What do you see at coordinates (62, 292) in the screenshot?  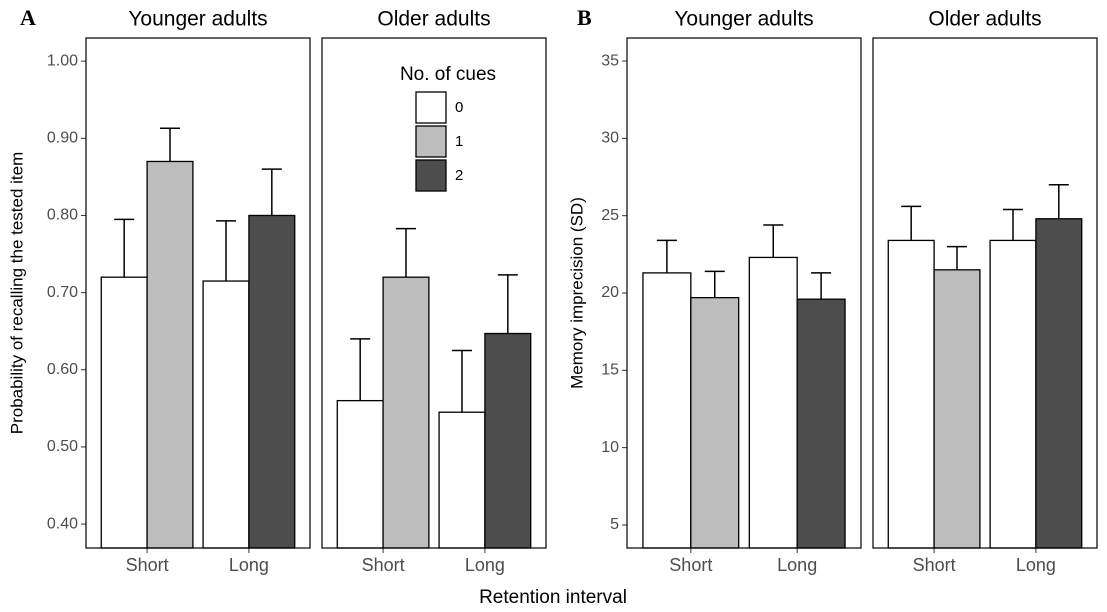 I see `y-tick-label: 0.70` at bounding box center [62, 292].